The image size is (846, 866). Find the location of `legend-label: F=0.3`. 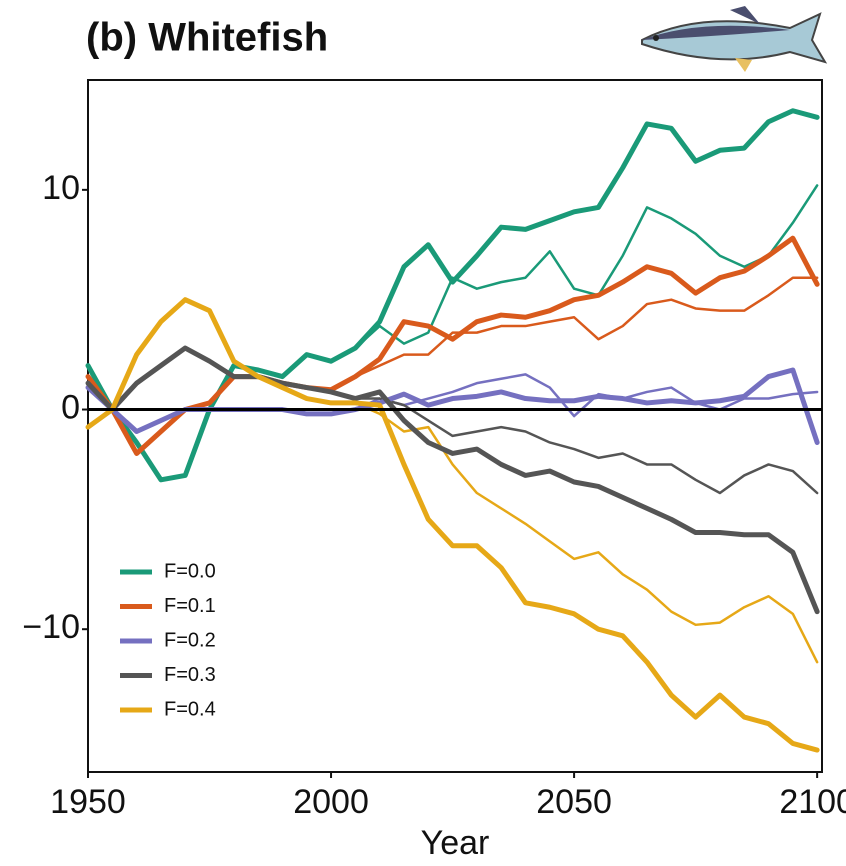

legend-label: F=0.3 is located at coordinates (190, 675).